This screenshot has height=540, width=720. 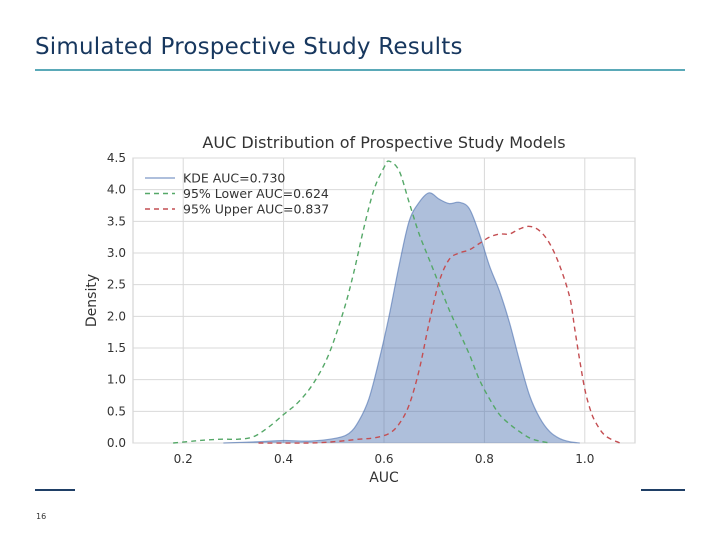 What do you see at coordinates (116, 285) in the screenshot?
I see `y-tick-label: 2.5` at bounding box center [116, 285].